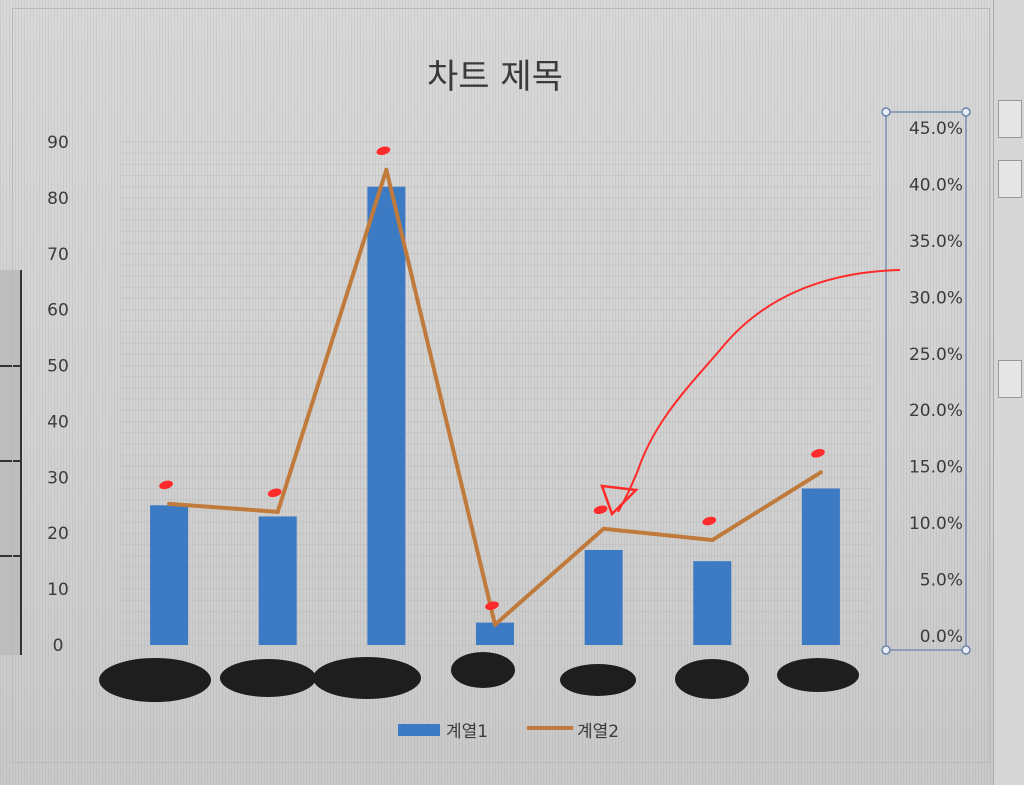 This screenshot has height=785, width=1024. I want to click on left-axis-tick-label: 30, so click(58, 478).